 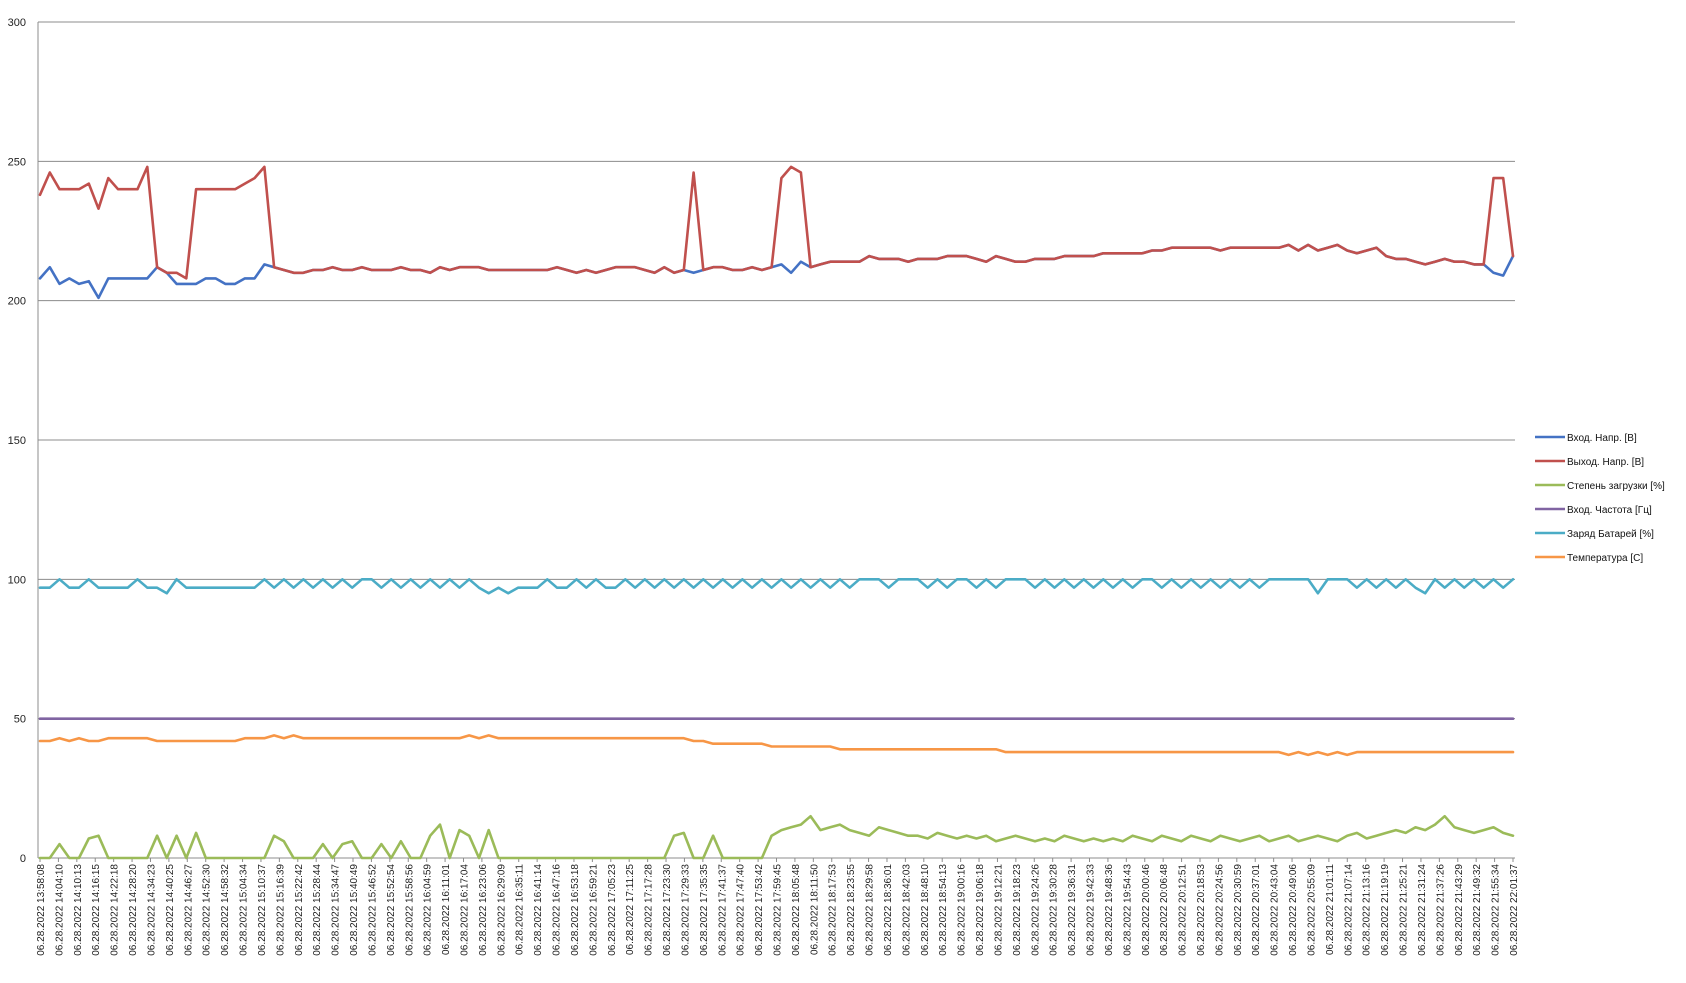 I want to click on legend-label-2: Выход. Напр. [В], so click(x=1605, y=462).